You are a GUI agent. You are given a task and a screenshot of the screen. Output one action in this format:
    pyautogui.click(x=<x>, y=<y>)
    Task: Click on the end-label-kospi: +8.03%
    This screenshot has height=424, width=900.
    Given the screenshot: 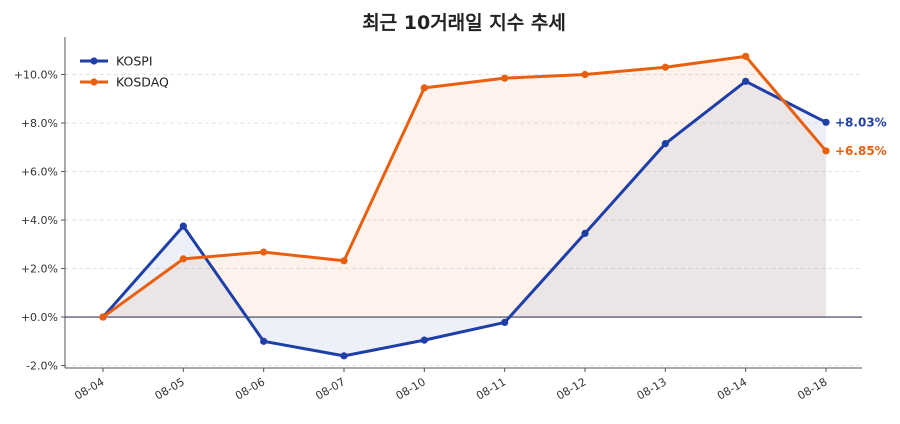 What is the action you would take?
    pyautogui.click(x=861, y=122)
    